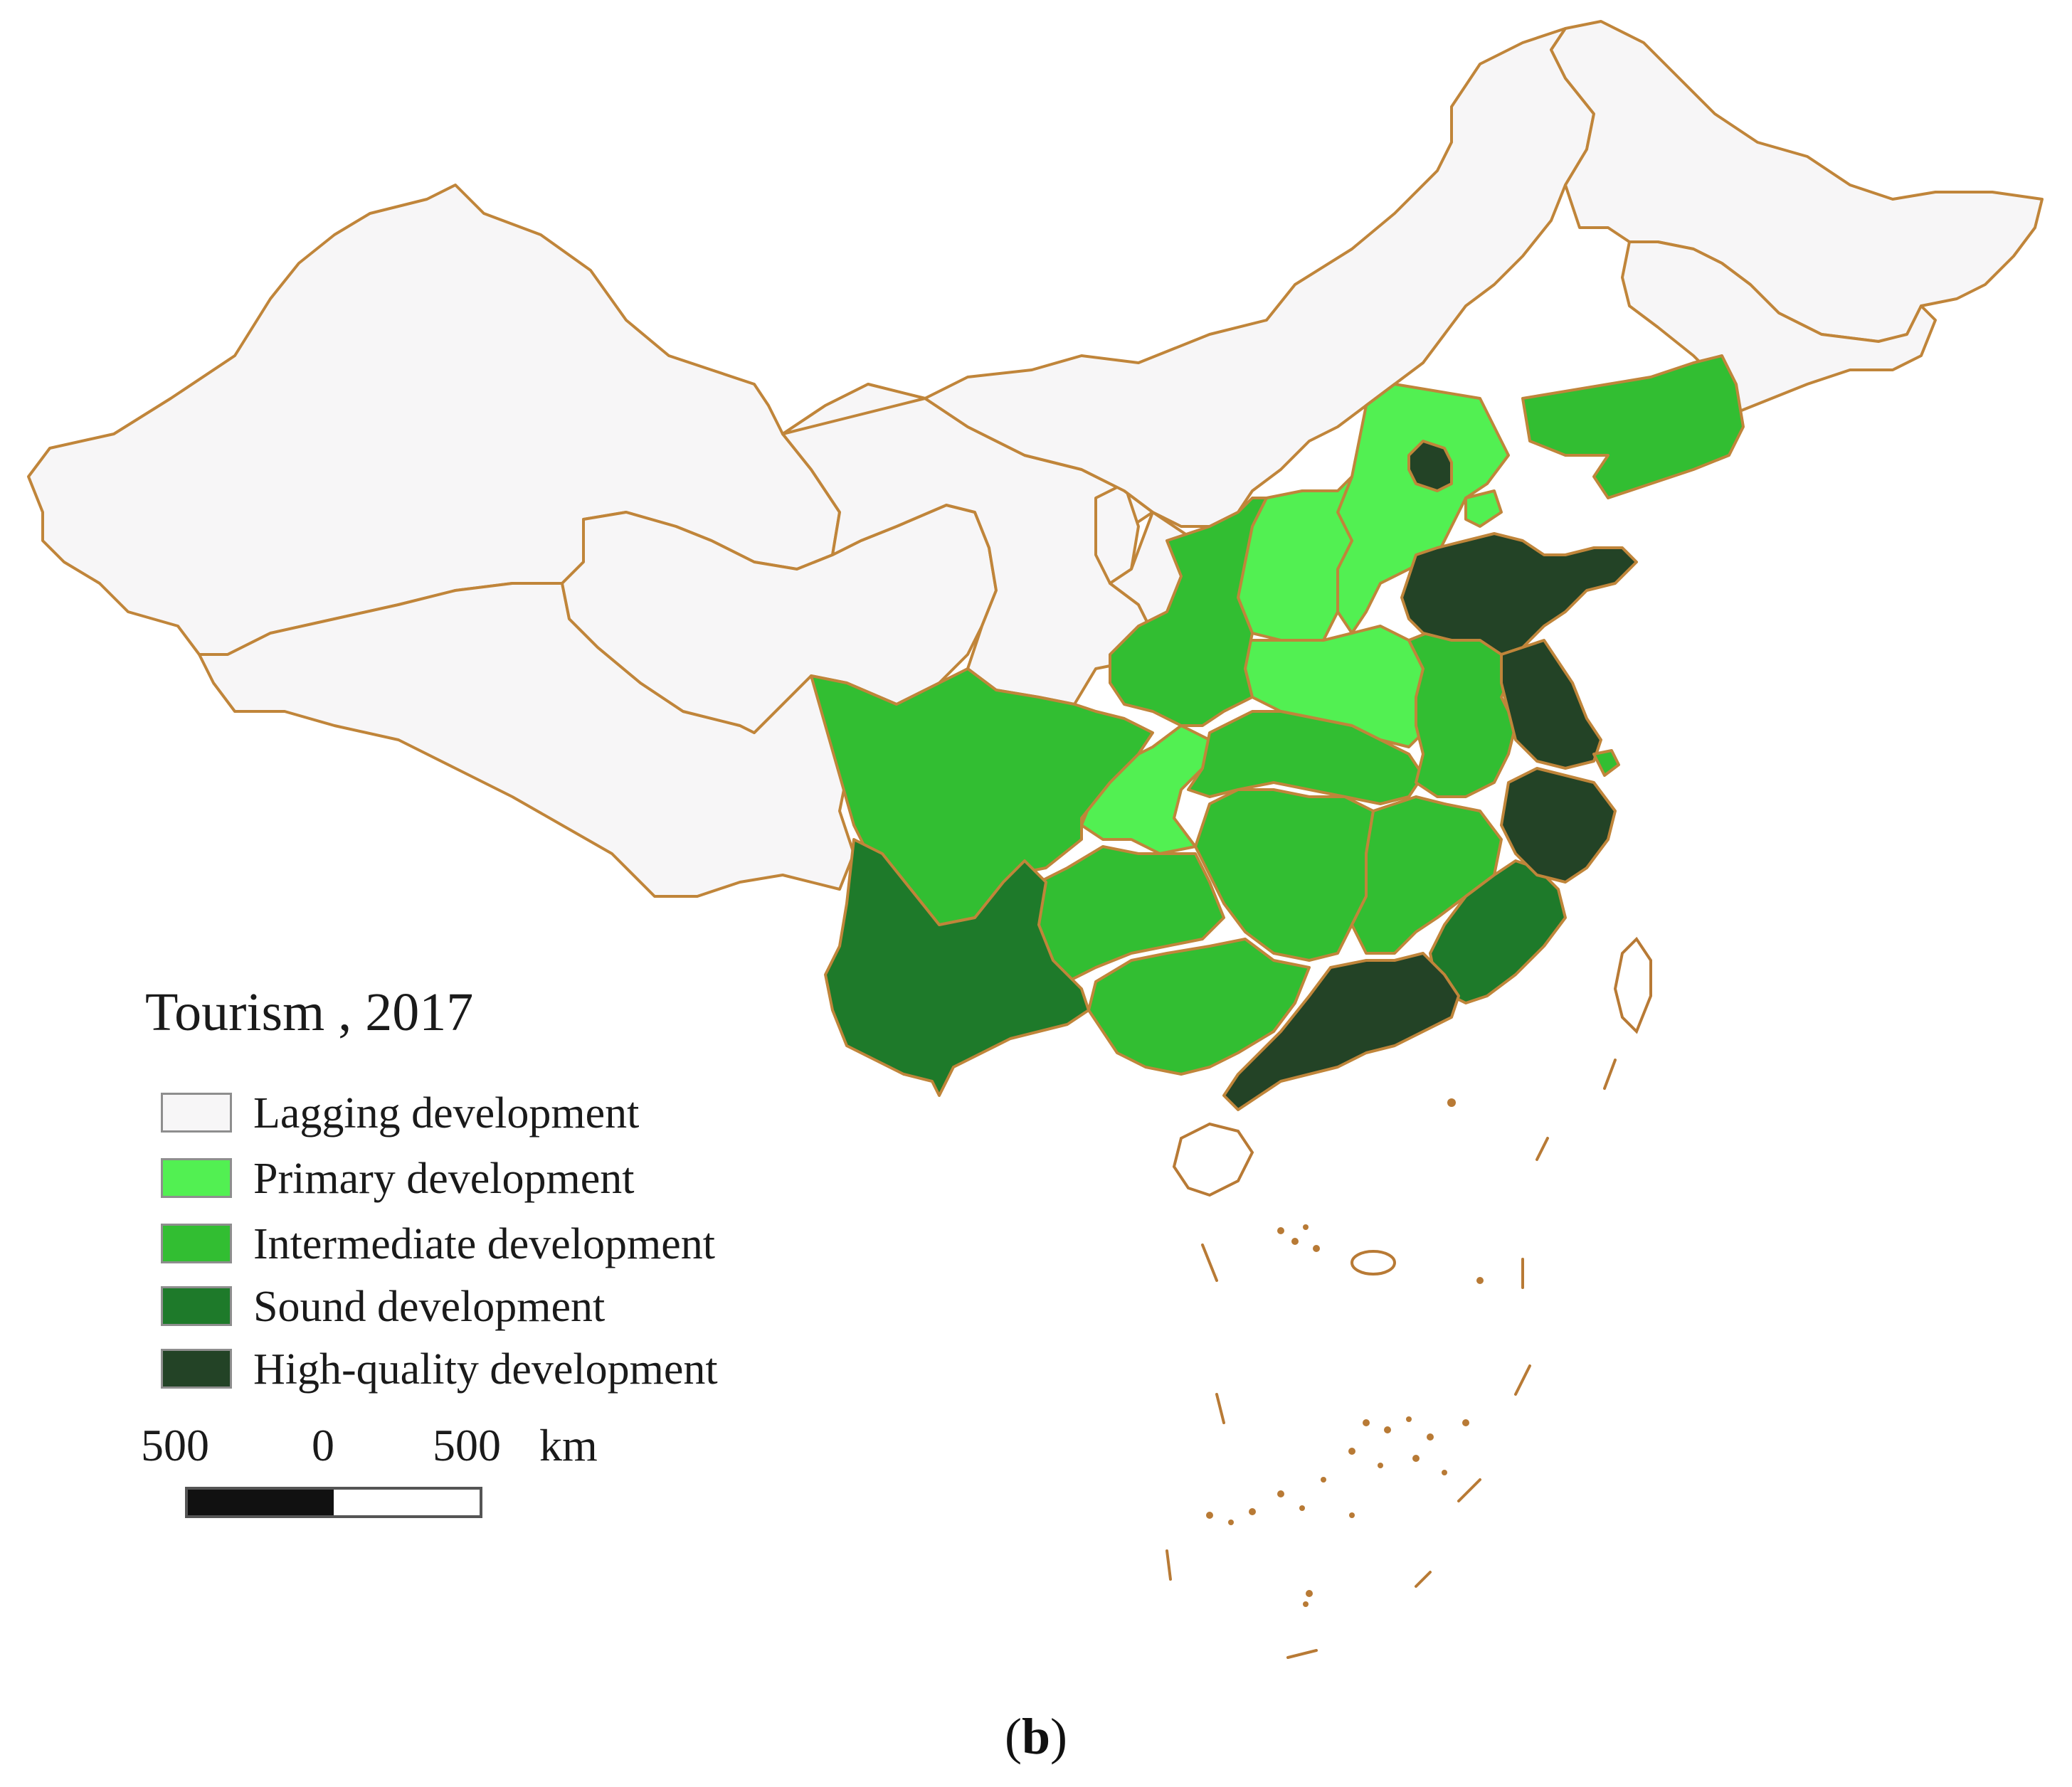  What do you see at coordinates (957, 968) in the screenshot?
I see `region-yunnan` at bounding box center [957, 968].